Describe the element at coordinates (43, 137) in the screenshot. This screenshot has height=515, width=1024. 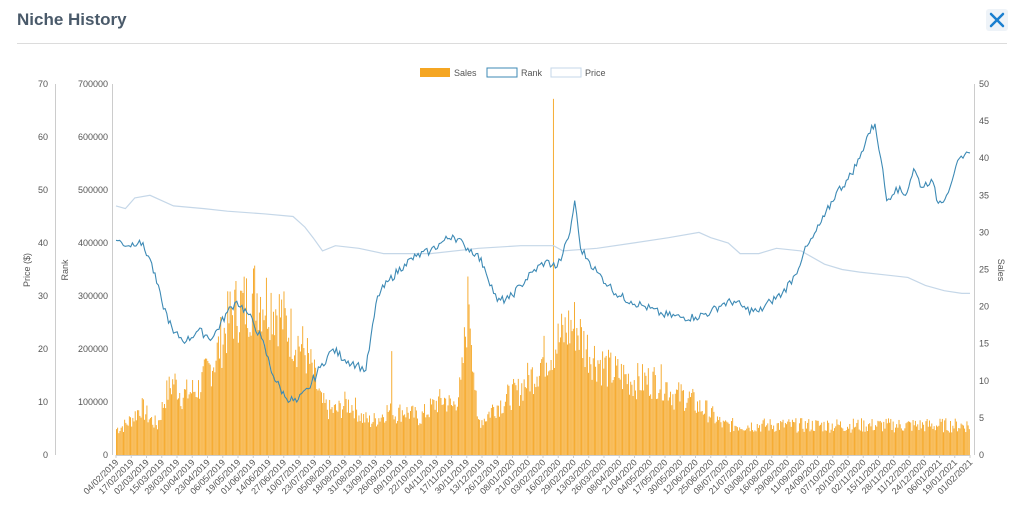
I see `price-tick-label: 60` at that location.